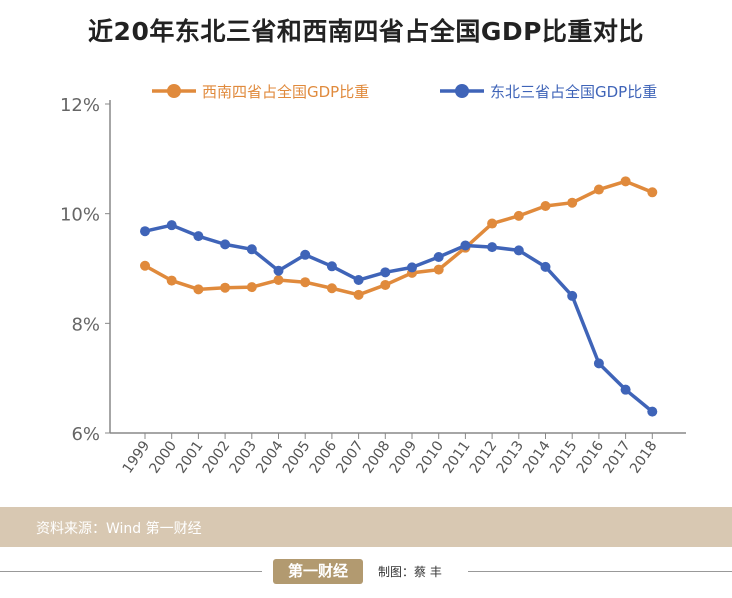  What do you see at coordinates (270, 457) in the screenshot?
I see `x-tick-label: 2004` at bounding box center [270, 457].